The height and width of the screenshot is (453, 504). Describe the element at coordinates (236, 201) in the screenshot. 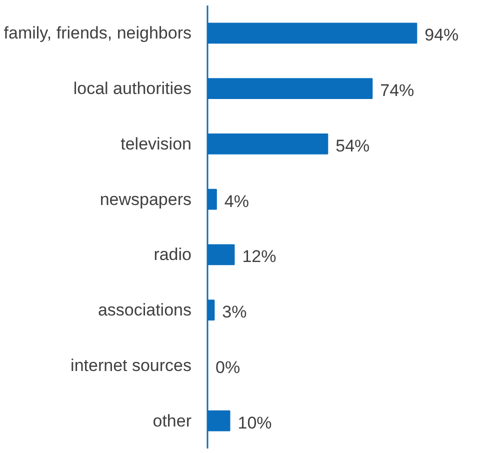

I see `data-label: 4%` at that location.